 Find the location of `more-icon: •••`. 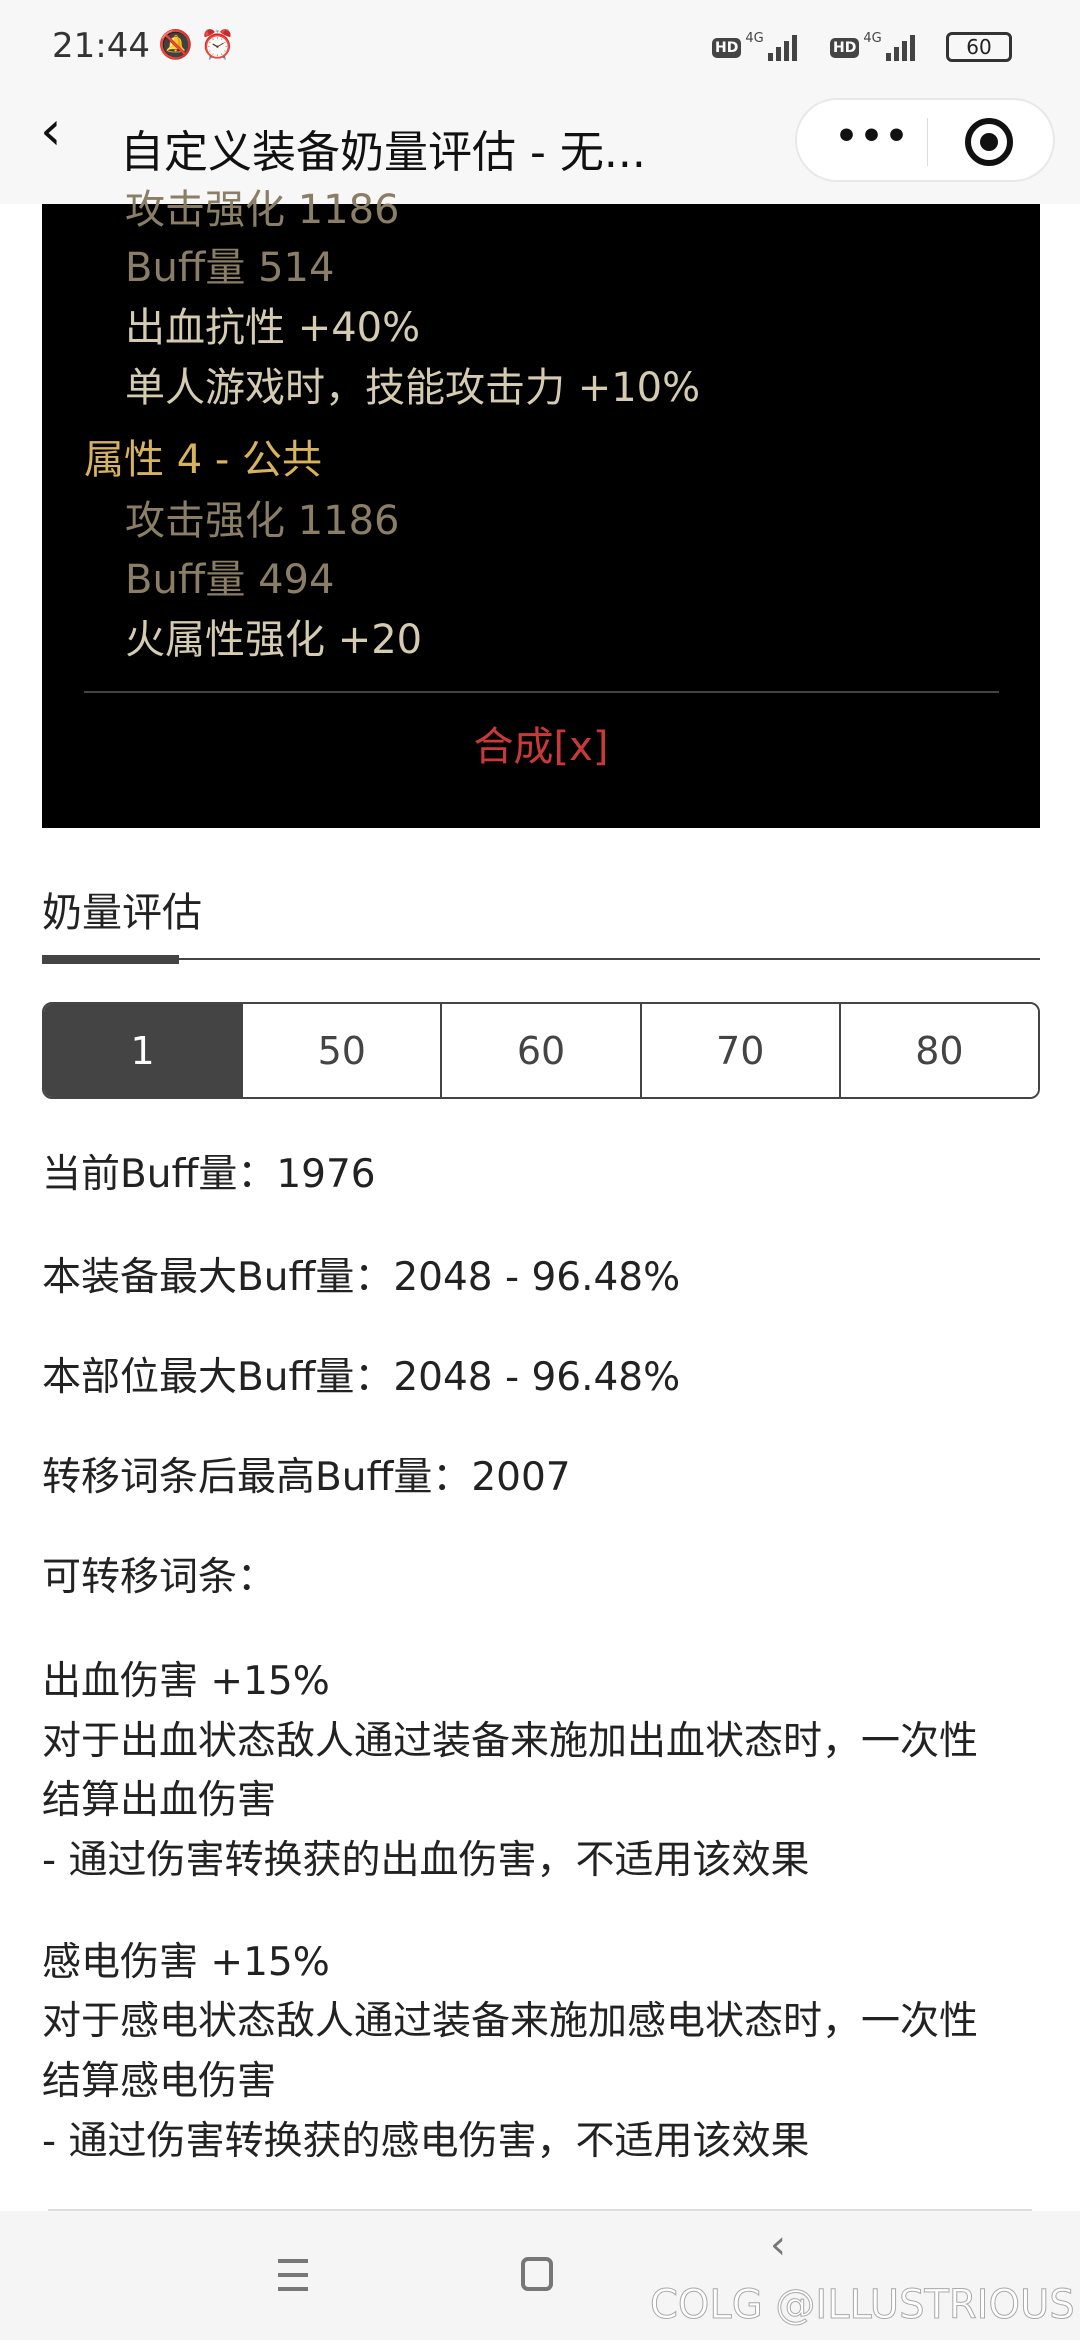

more-icon: ••• is located at coordinates (873, 136).